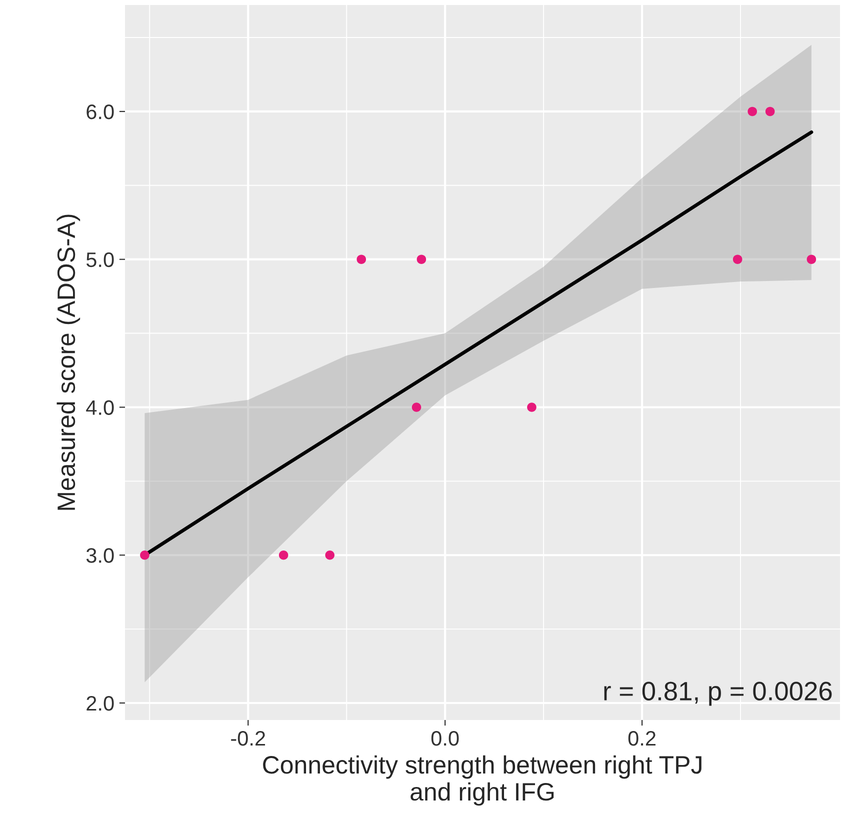  I want to click on y-tick-label: 4.0, so click(100, 407).